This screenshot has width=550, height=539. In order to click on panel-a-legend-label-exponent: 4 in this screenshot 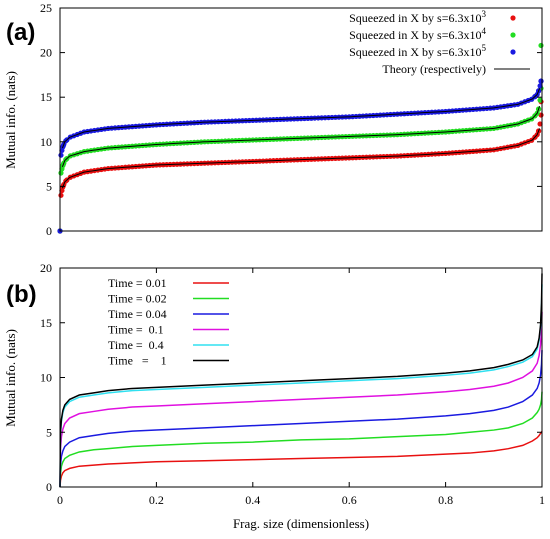, I will do `click(484, 31)`.